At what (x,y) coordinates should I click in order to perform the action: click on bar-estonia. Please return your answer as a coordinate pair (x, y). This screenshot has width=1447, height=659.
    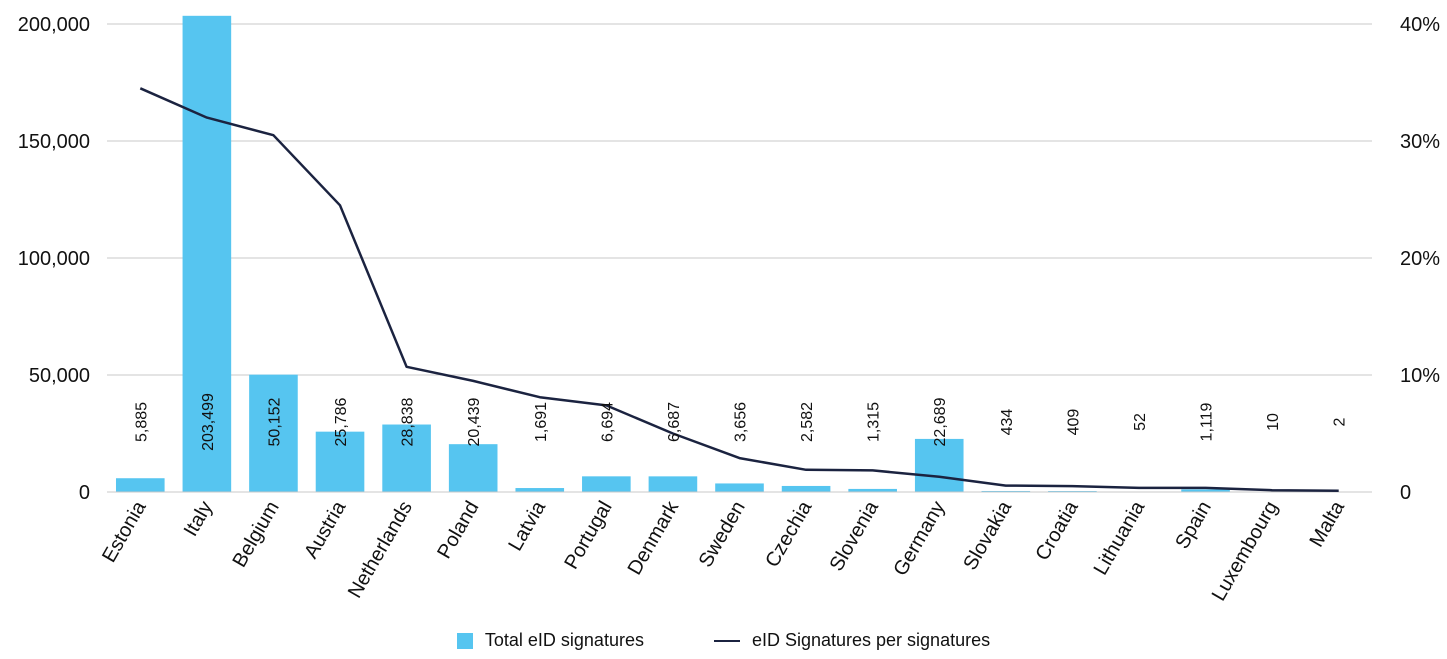
    Looking at the image, I should click on (140, 485).